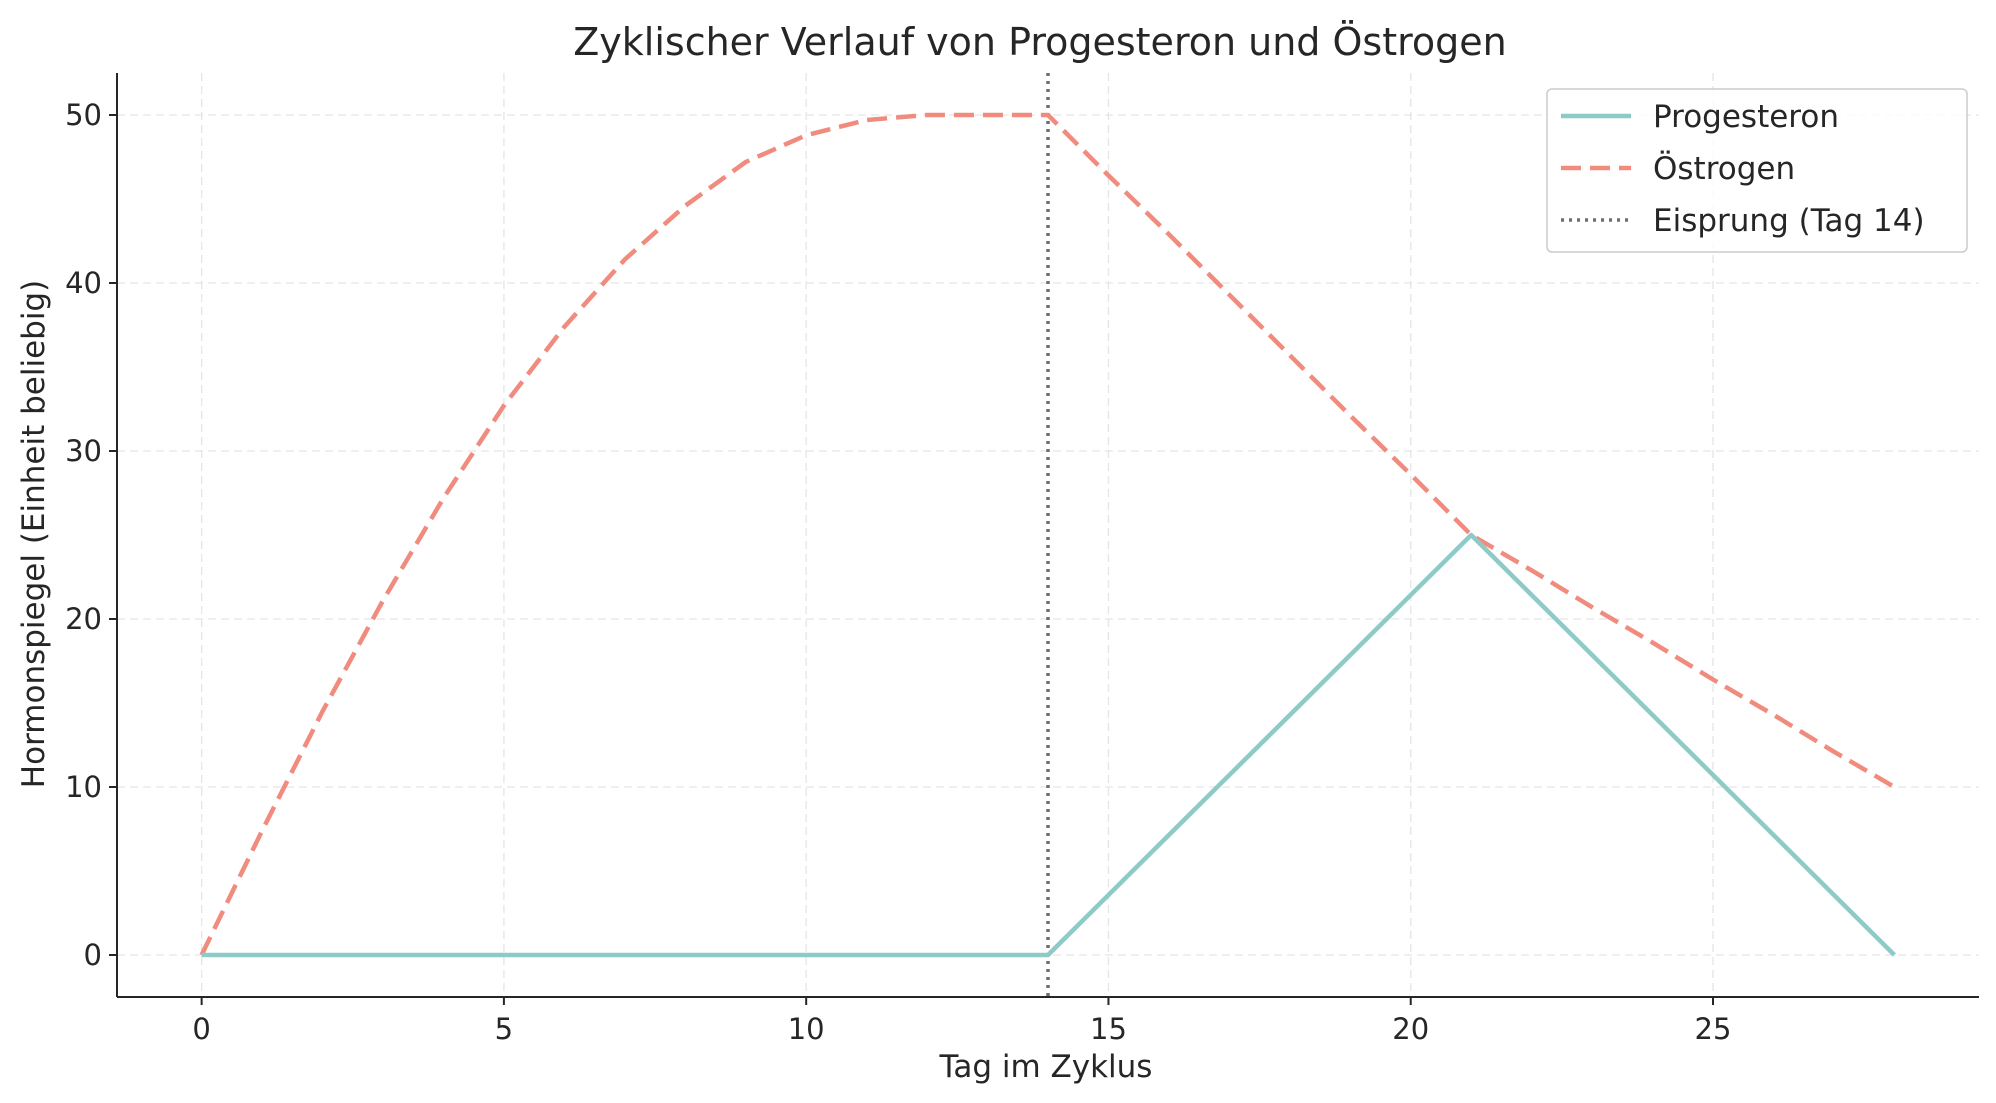  What do you see at coordinates (201, 1029) in the screenshot?
I see `x-tick-label: 0` at bounding box center [201, 1029].